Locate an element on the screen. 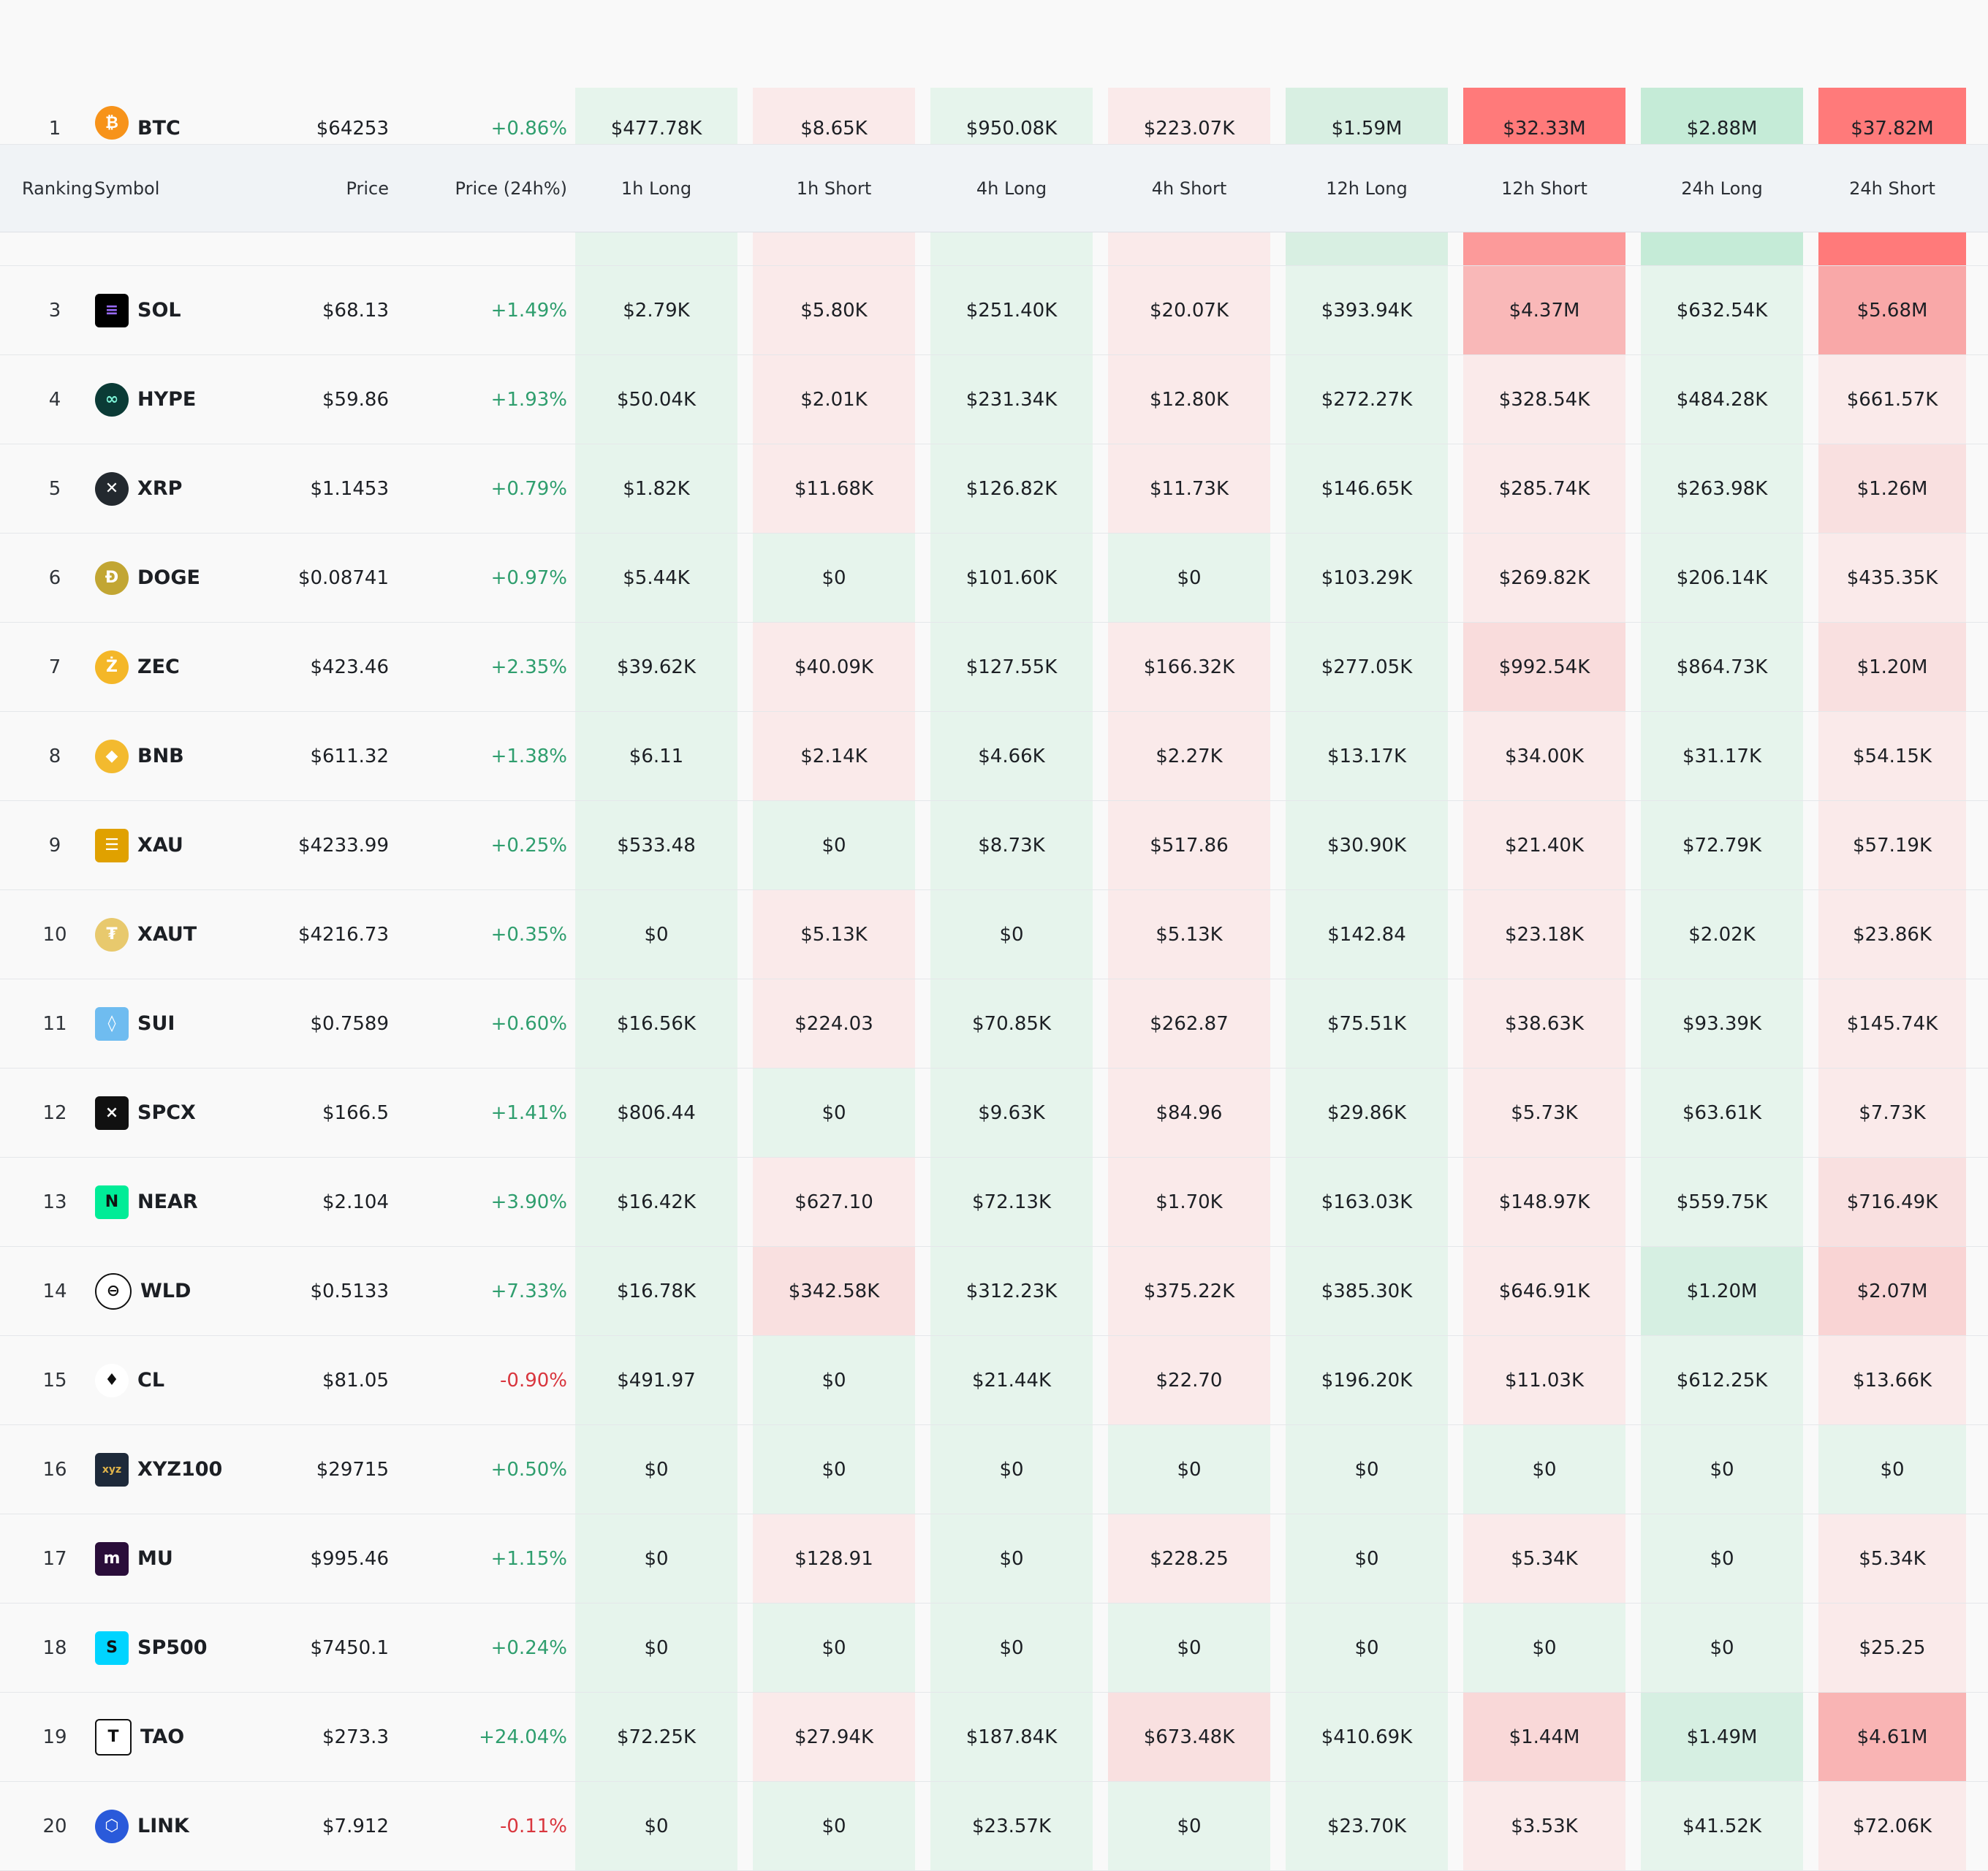 The width and height of the screenshot is (1988, 1871). price-change-cell: +1.38% is located at coordinates (528, 756).